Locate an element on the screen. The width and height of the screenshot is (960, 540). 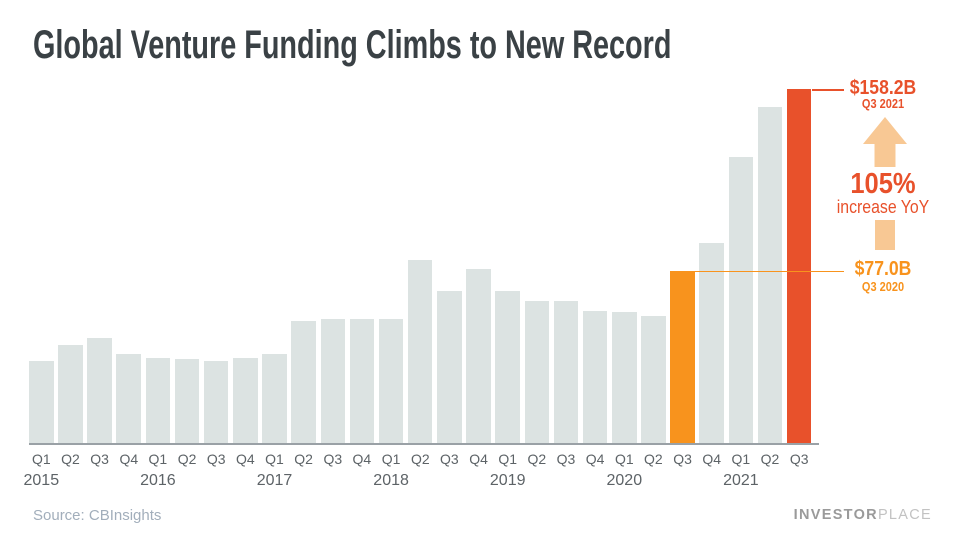
investorplace-logo: INVESTORPLACE is located at coordinates (863, 515).